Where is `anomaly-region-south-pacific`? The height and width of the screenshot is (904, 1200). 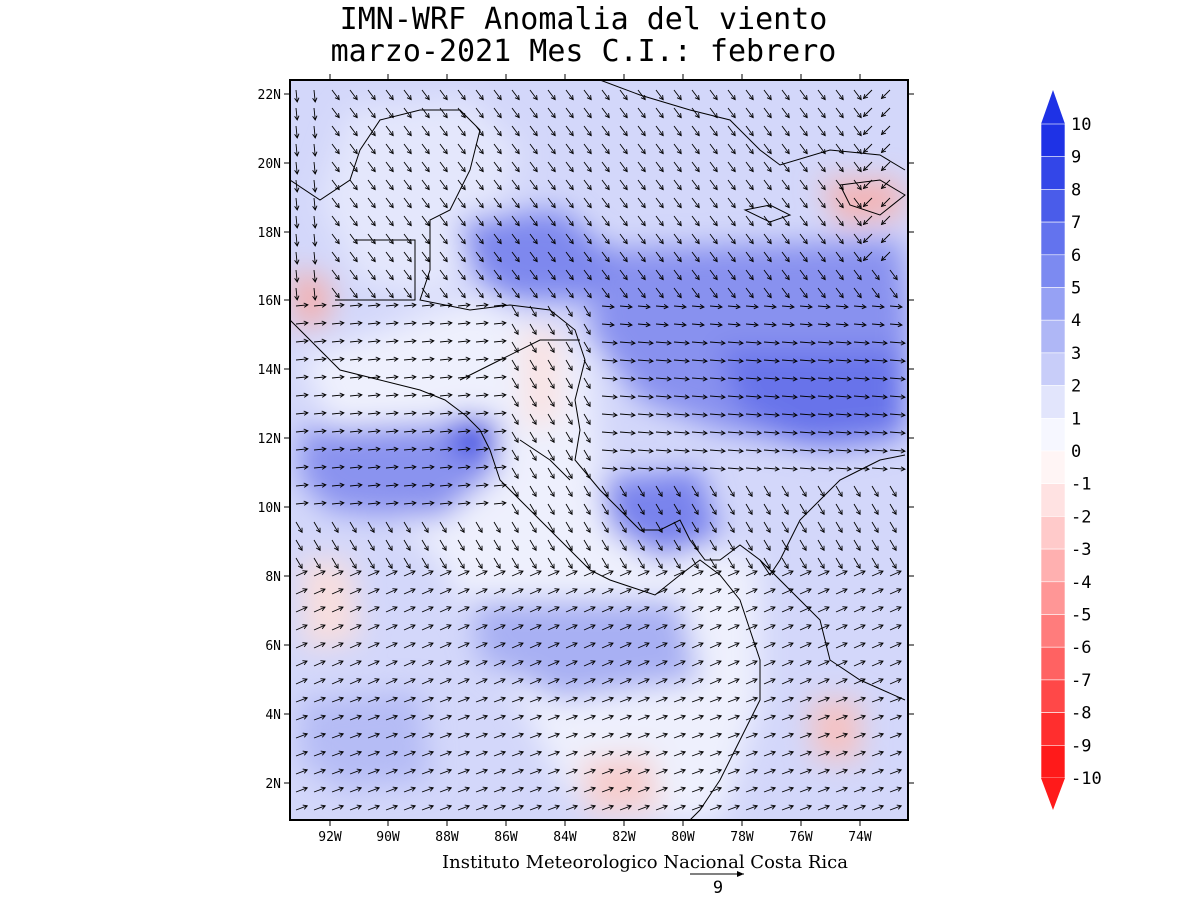
anomaly-region-south-pacific is located at coordinates (585, 650).